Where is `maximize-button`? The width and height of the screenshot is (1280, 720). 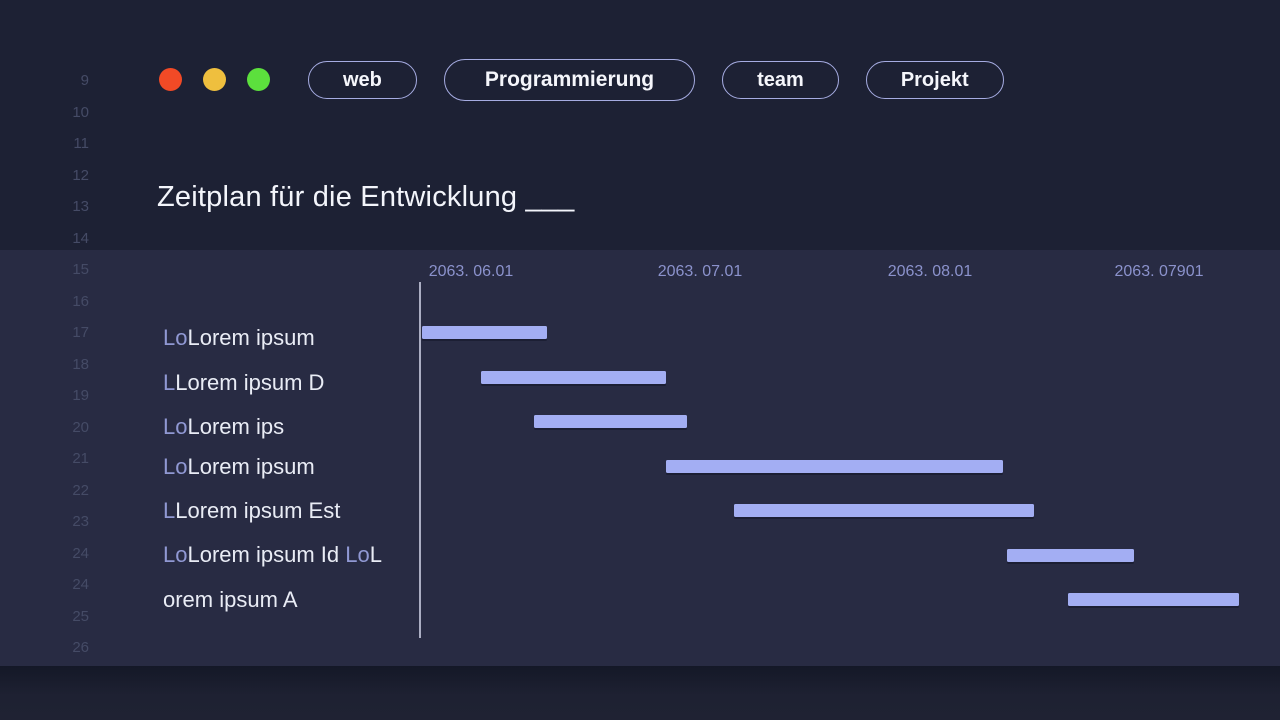
maximize-button is located at coordinates (258, 79).